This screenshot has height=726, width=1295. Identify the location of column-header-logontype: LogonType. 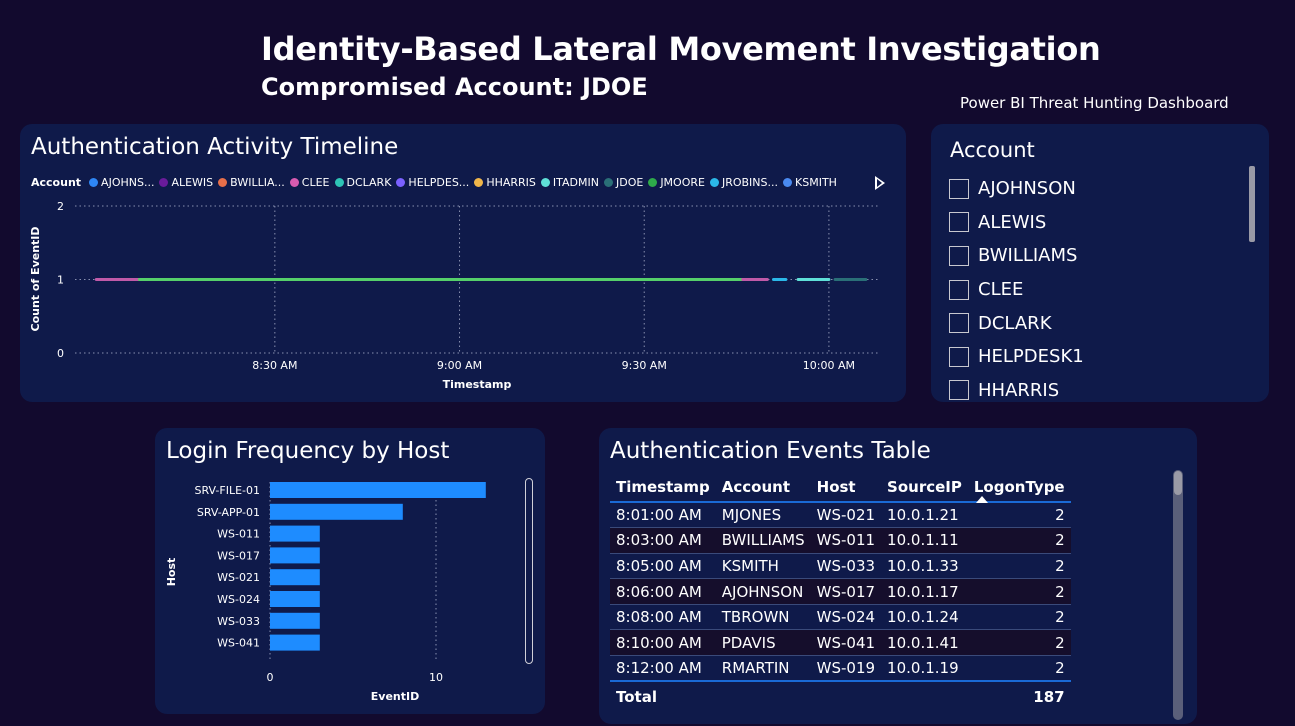
(1019, 487).